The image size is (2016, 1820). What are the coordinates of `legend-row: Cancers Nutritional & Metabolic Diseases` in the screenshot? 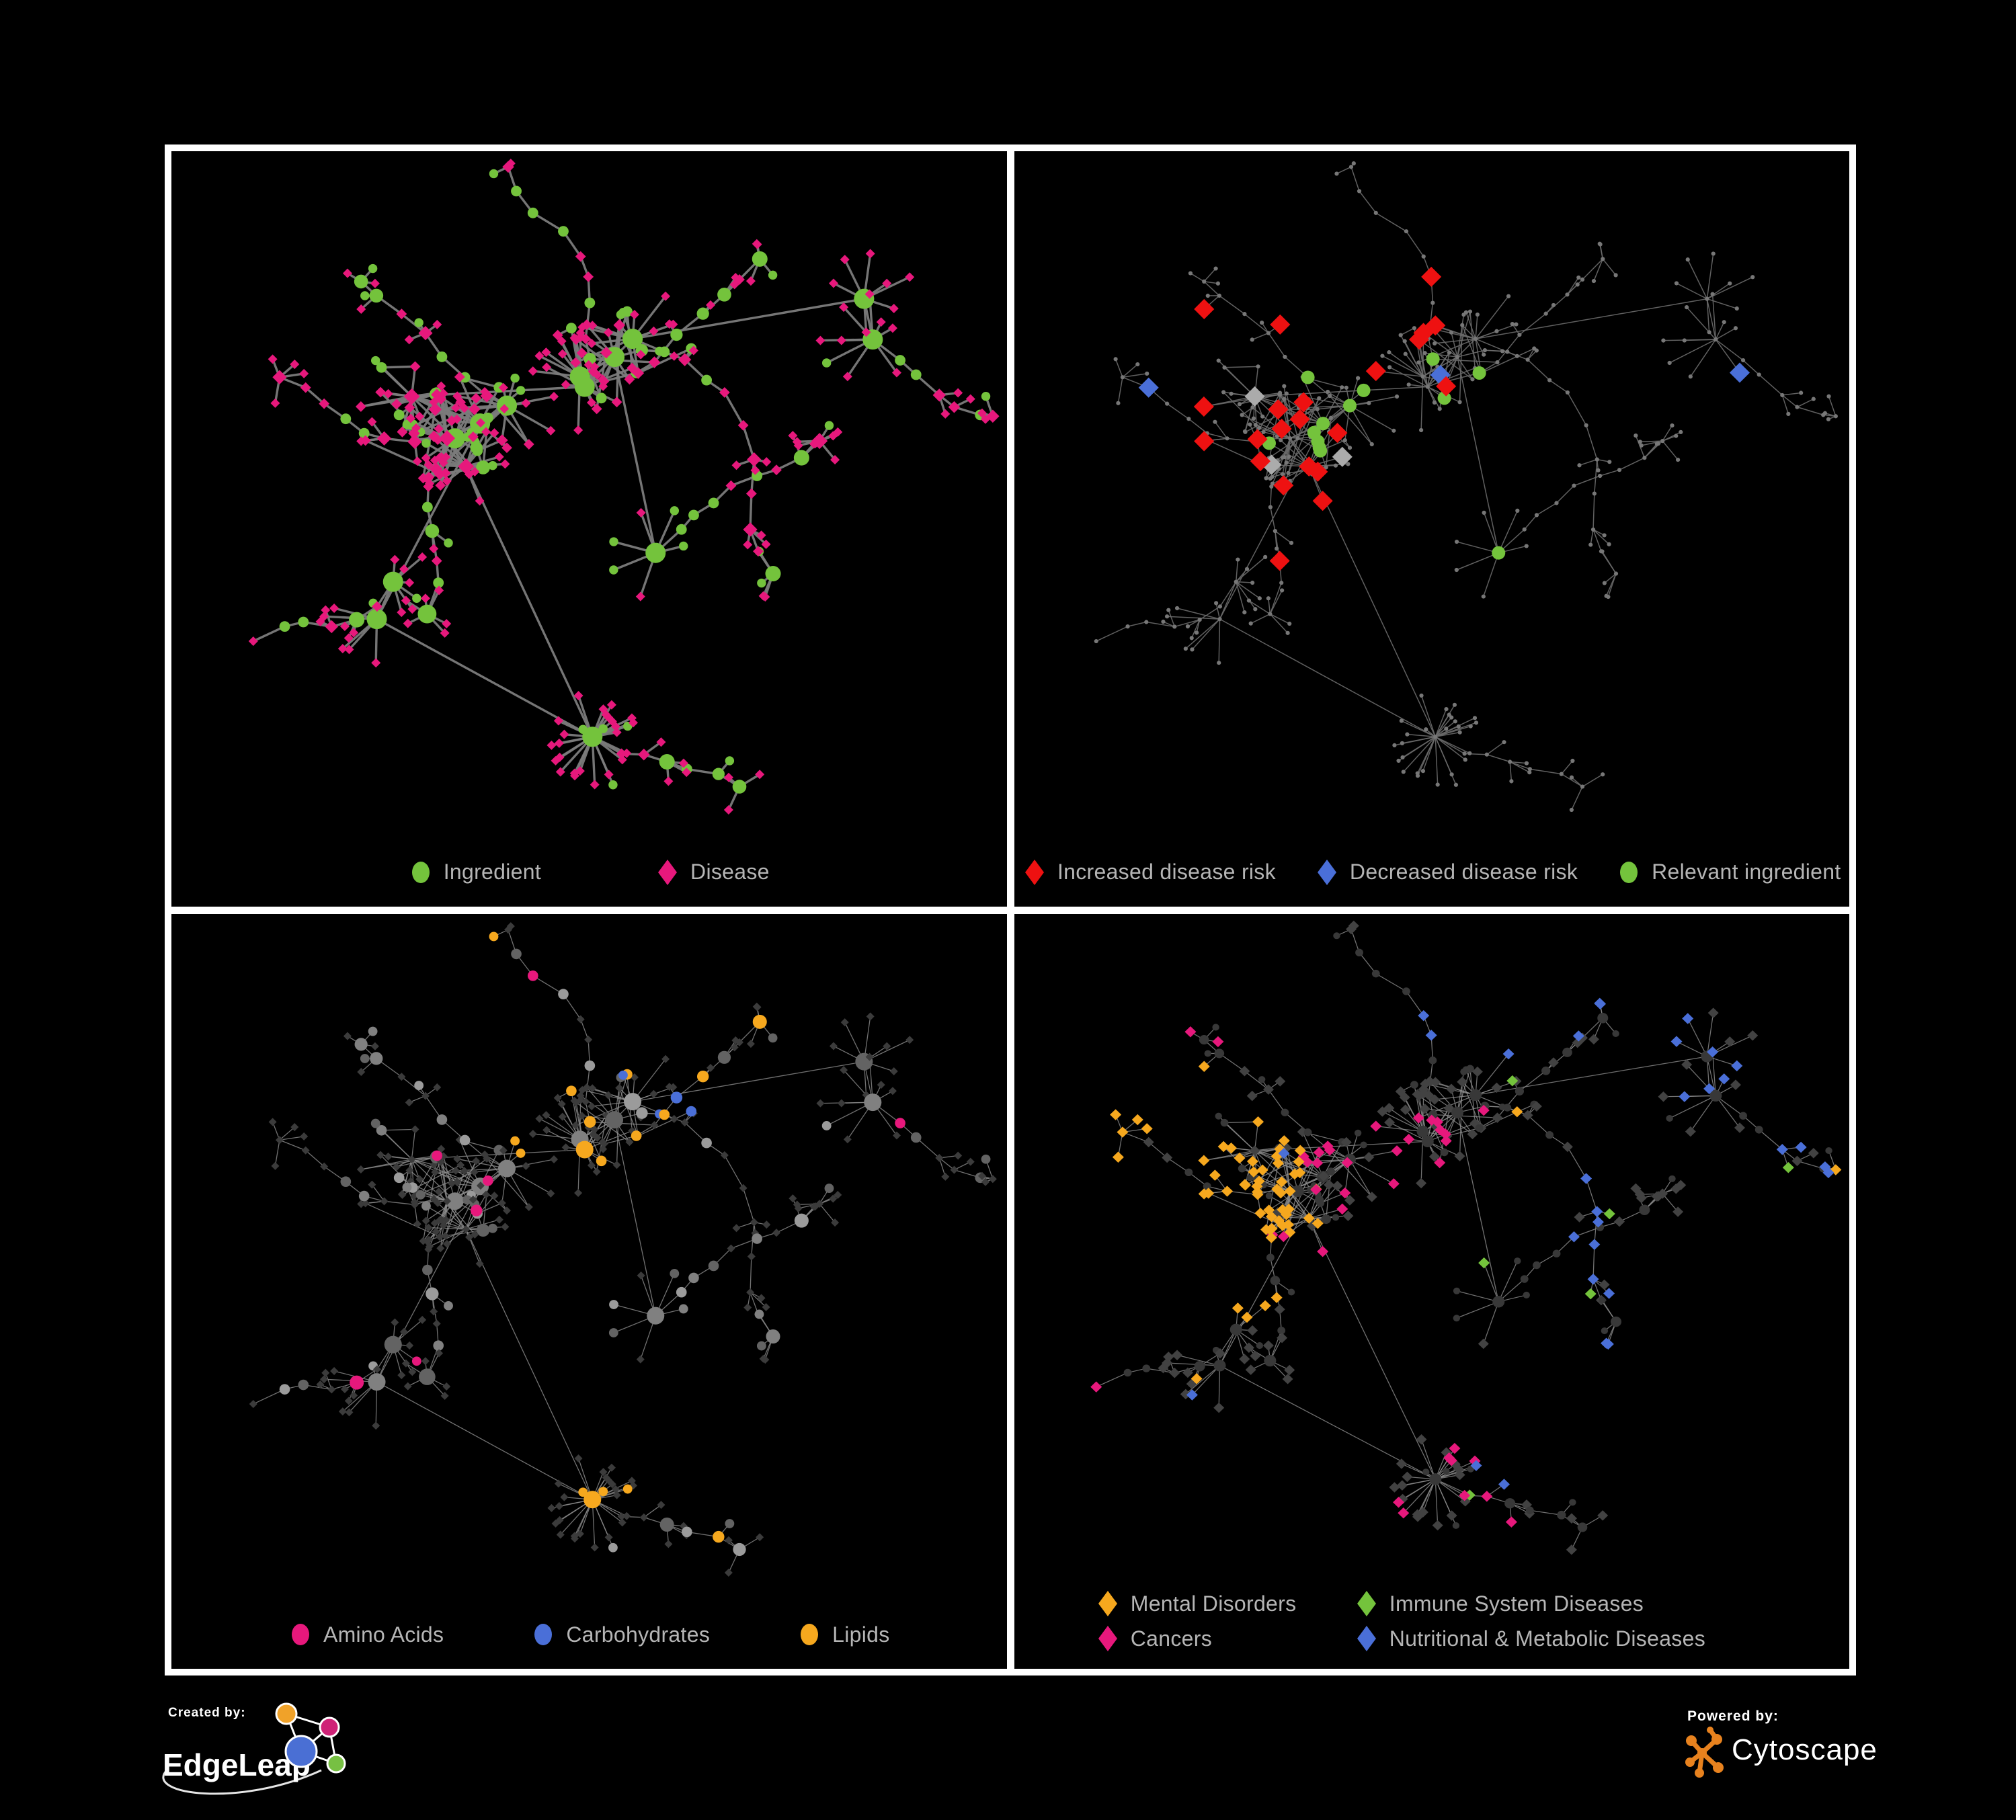 It's located at (1432, 1638).